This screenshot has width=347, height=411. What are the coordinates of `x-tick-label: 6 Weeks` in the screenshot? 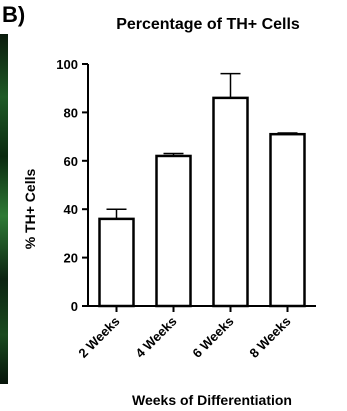 It's located at (212, 337).